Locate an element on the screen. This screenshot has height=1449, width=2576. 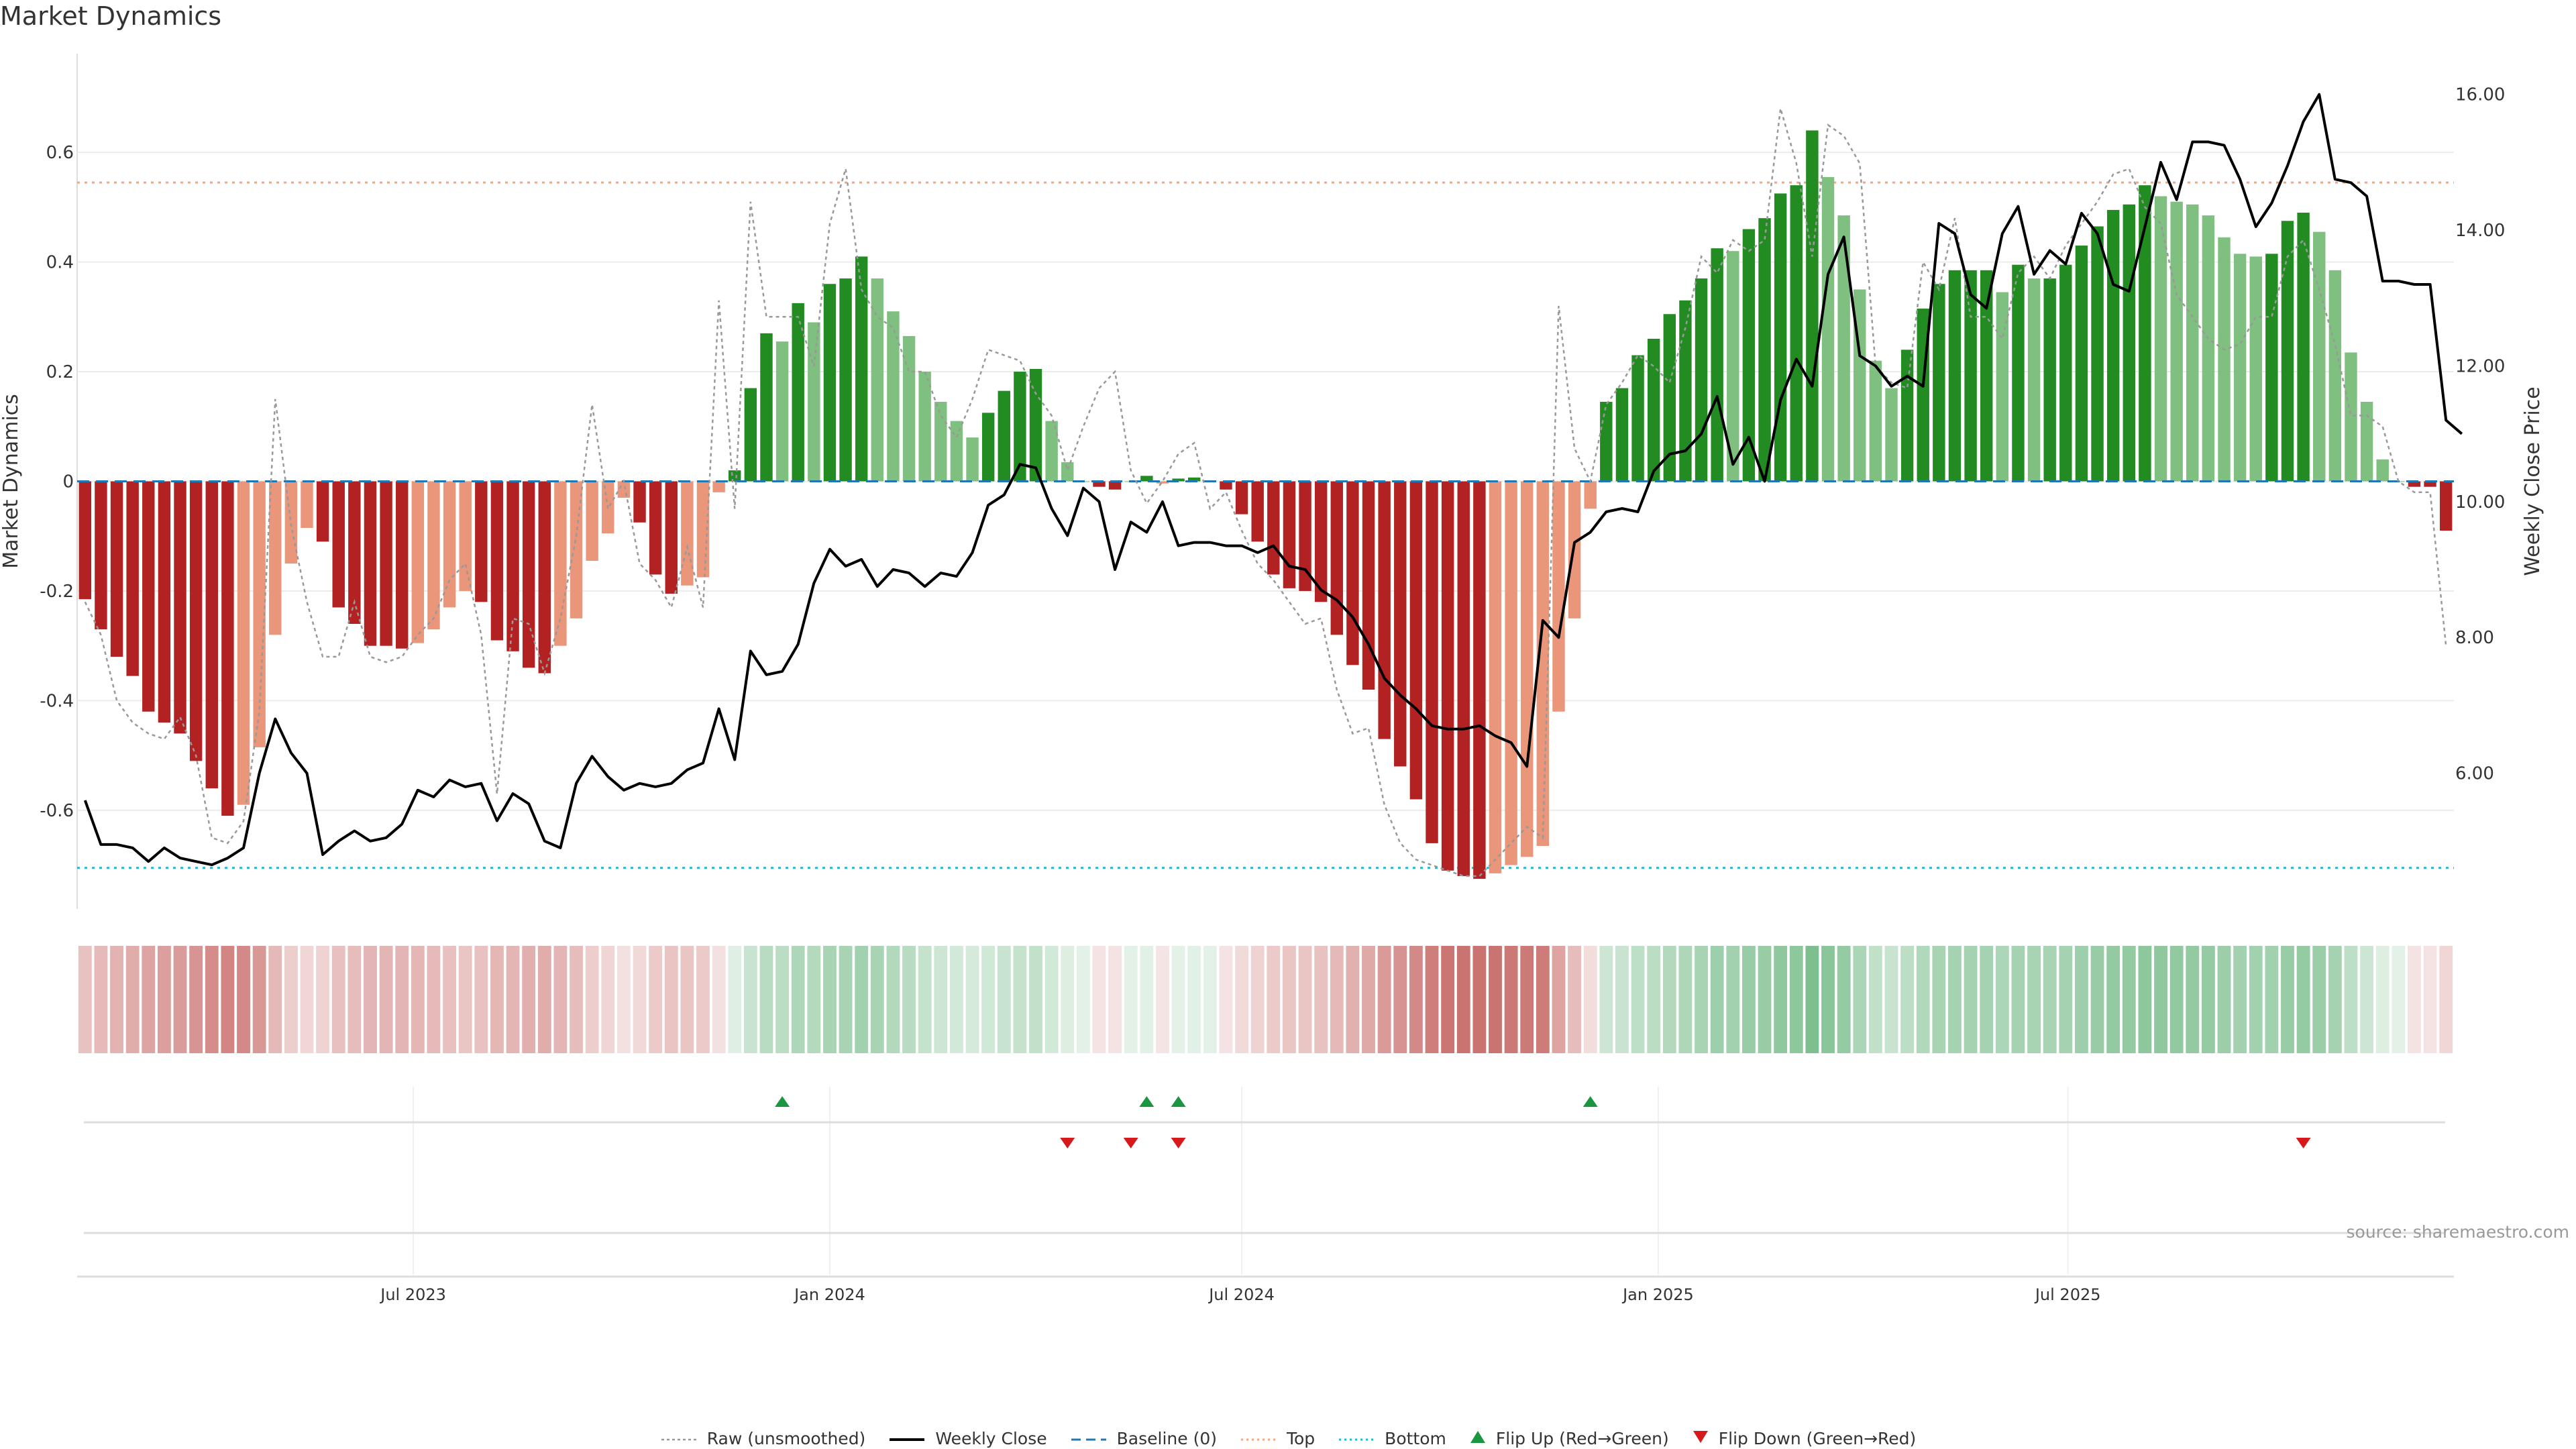
flip-up-marker is located at coordinates (1590, 1101).